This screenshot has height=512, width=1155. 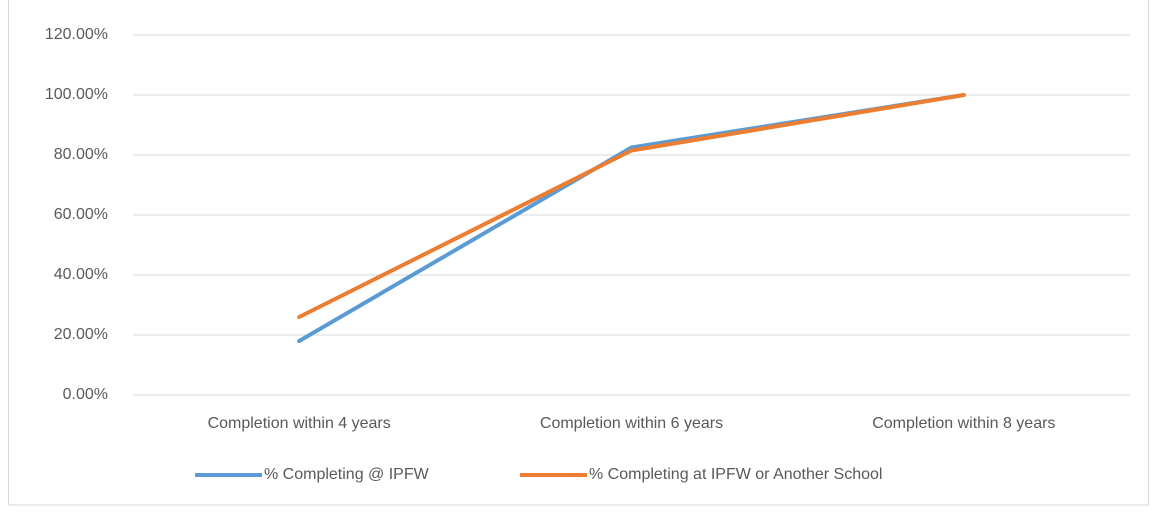 What do you see at coordinates (81, 154) in the screenshot?
I see `y-tick-label: 80.00%` at bounding box center [81, 154].